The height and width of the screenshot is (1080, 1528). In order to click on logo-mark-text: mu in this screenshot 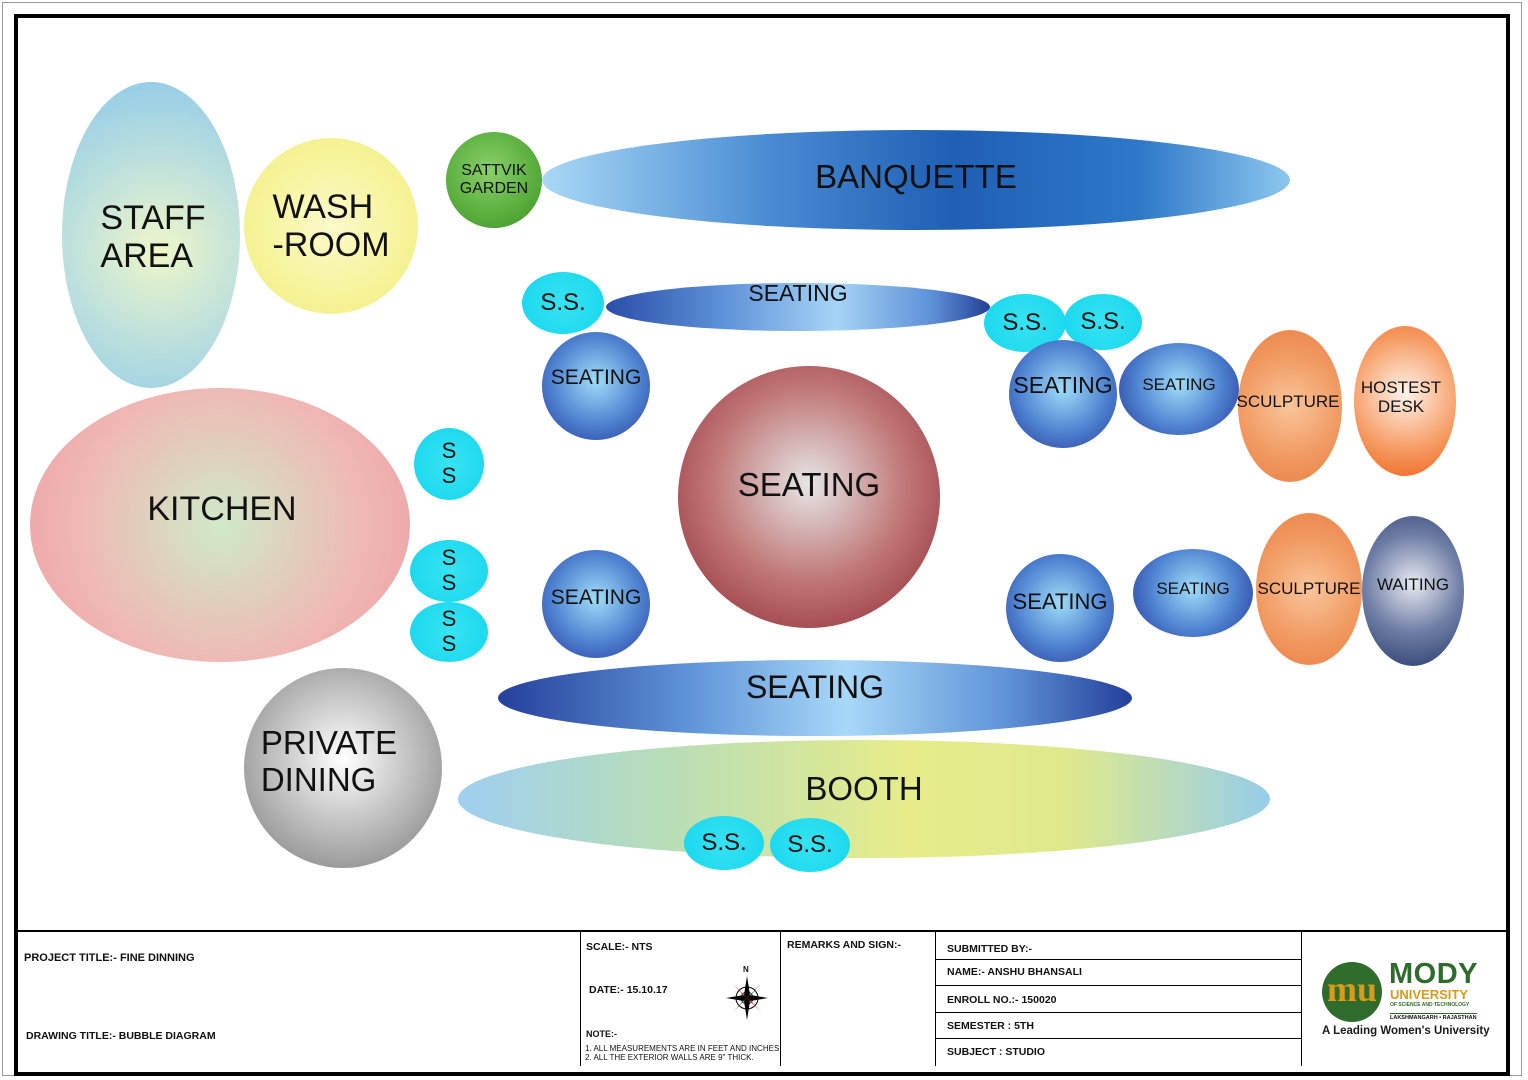, I will do `click(1351, 989)`.